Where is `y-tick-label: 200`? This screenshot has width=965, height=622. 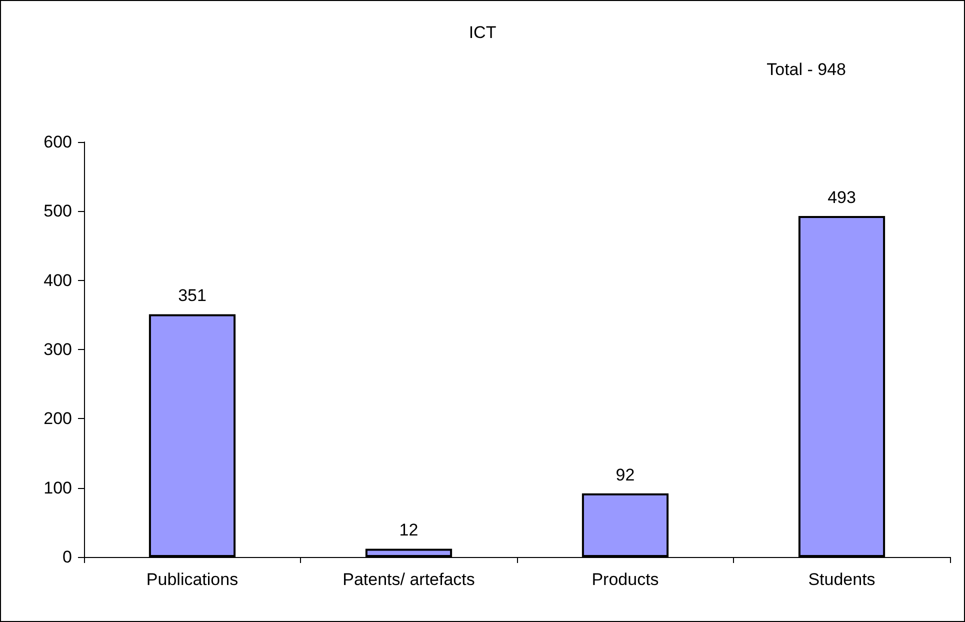 y-tick-label: 200 is located at coordinates (58, 418).